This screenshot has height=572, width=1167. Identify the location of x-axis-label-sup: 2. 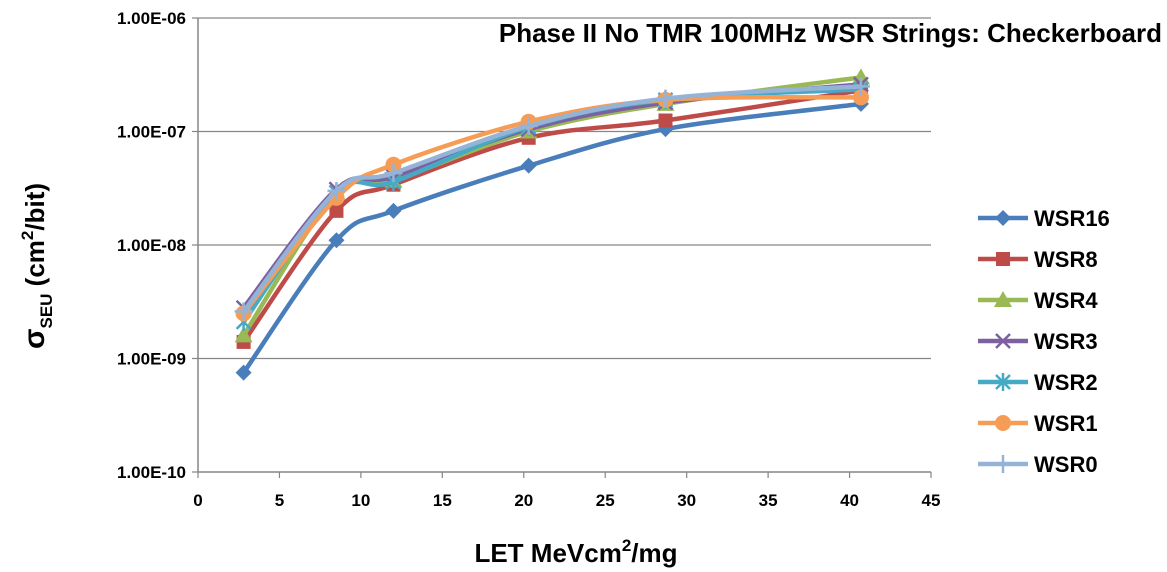
(626, 545).